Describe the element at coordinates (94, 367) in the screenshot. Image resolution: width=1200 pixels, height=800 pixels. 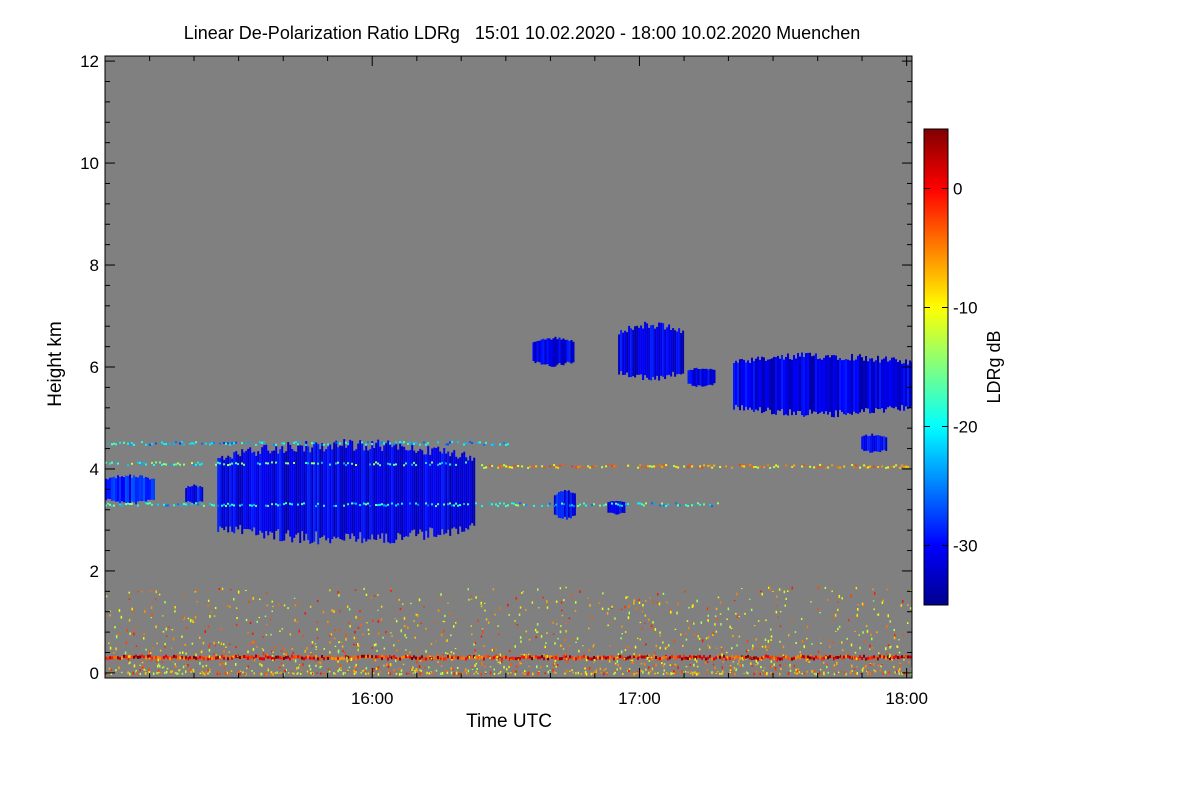
I see `y-tick-label: 6` at that location.